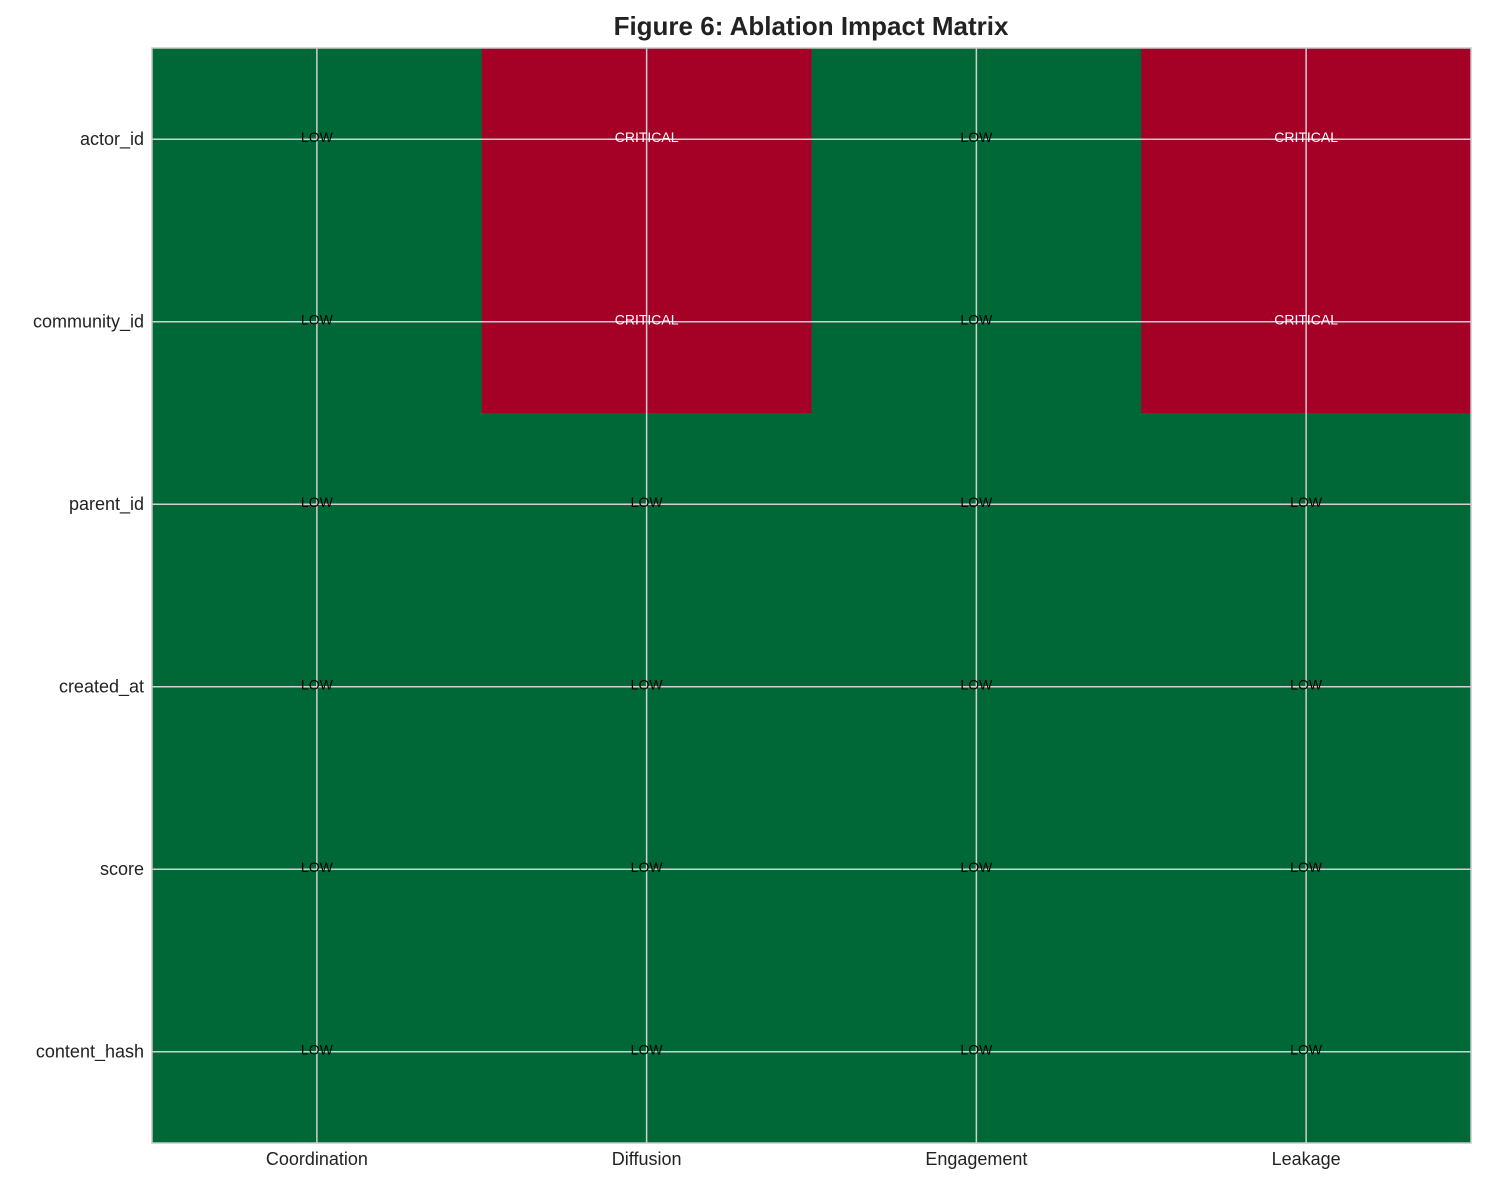 The width and height of the screenshot is (1485, 1185). Describe the element at coordinates (112, 139) in the screenshot. I see `y-tick-label: actor_id` at that location.